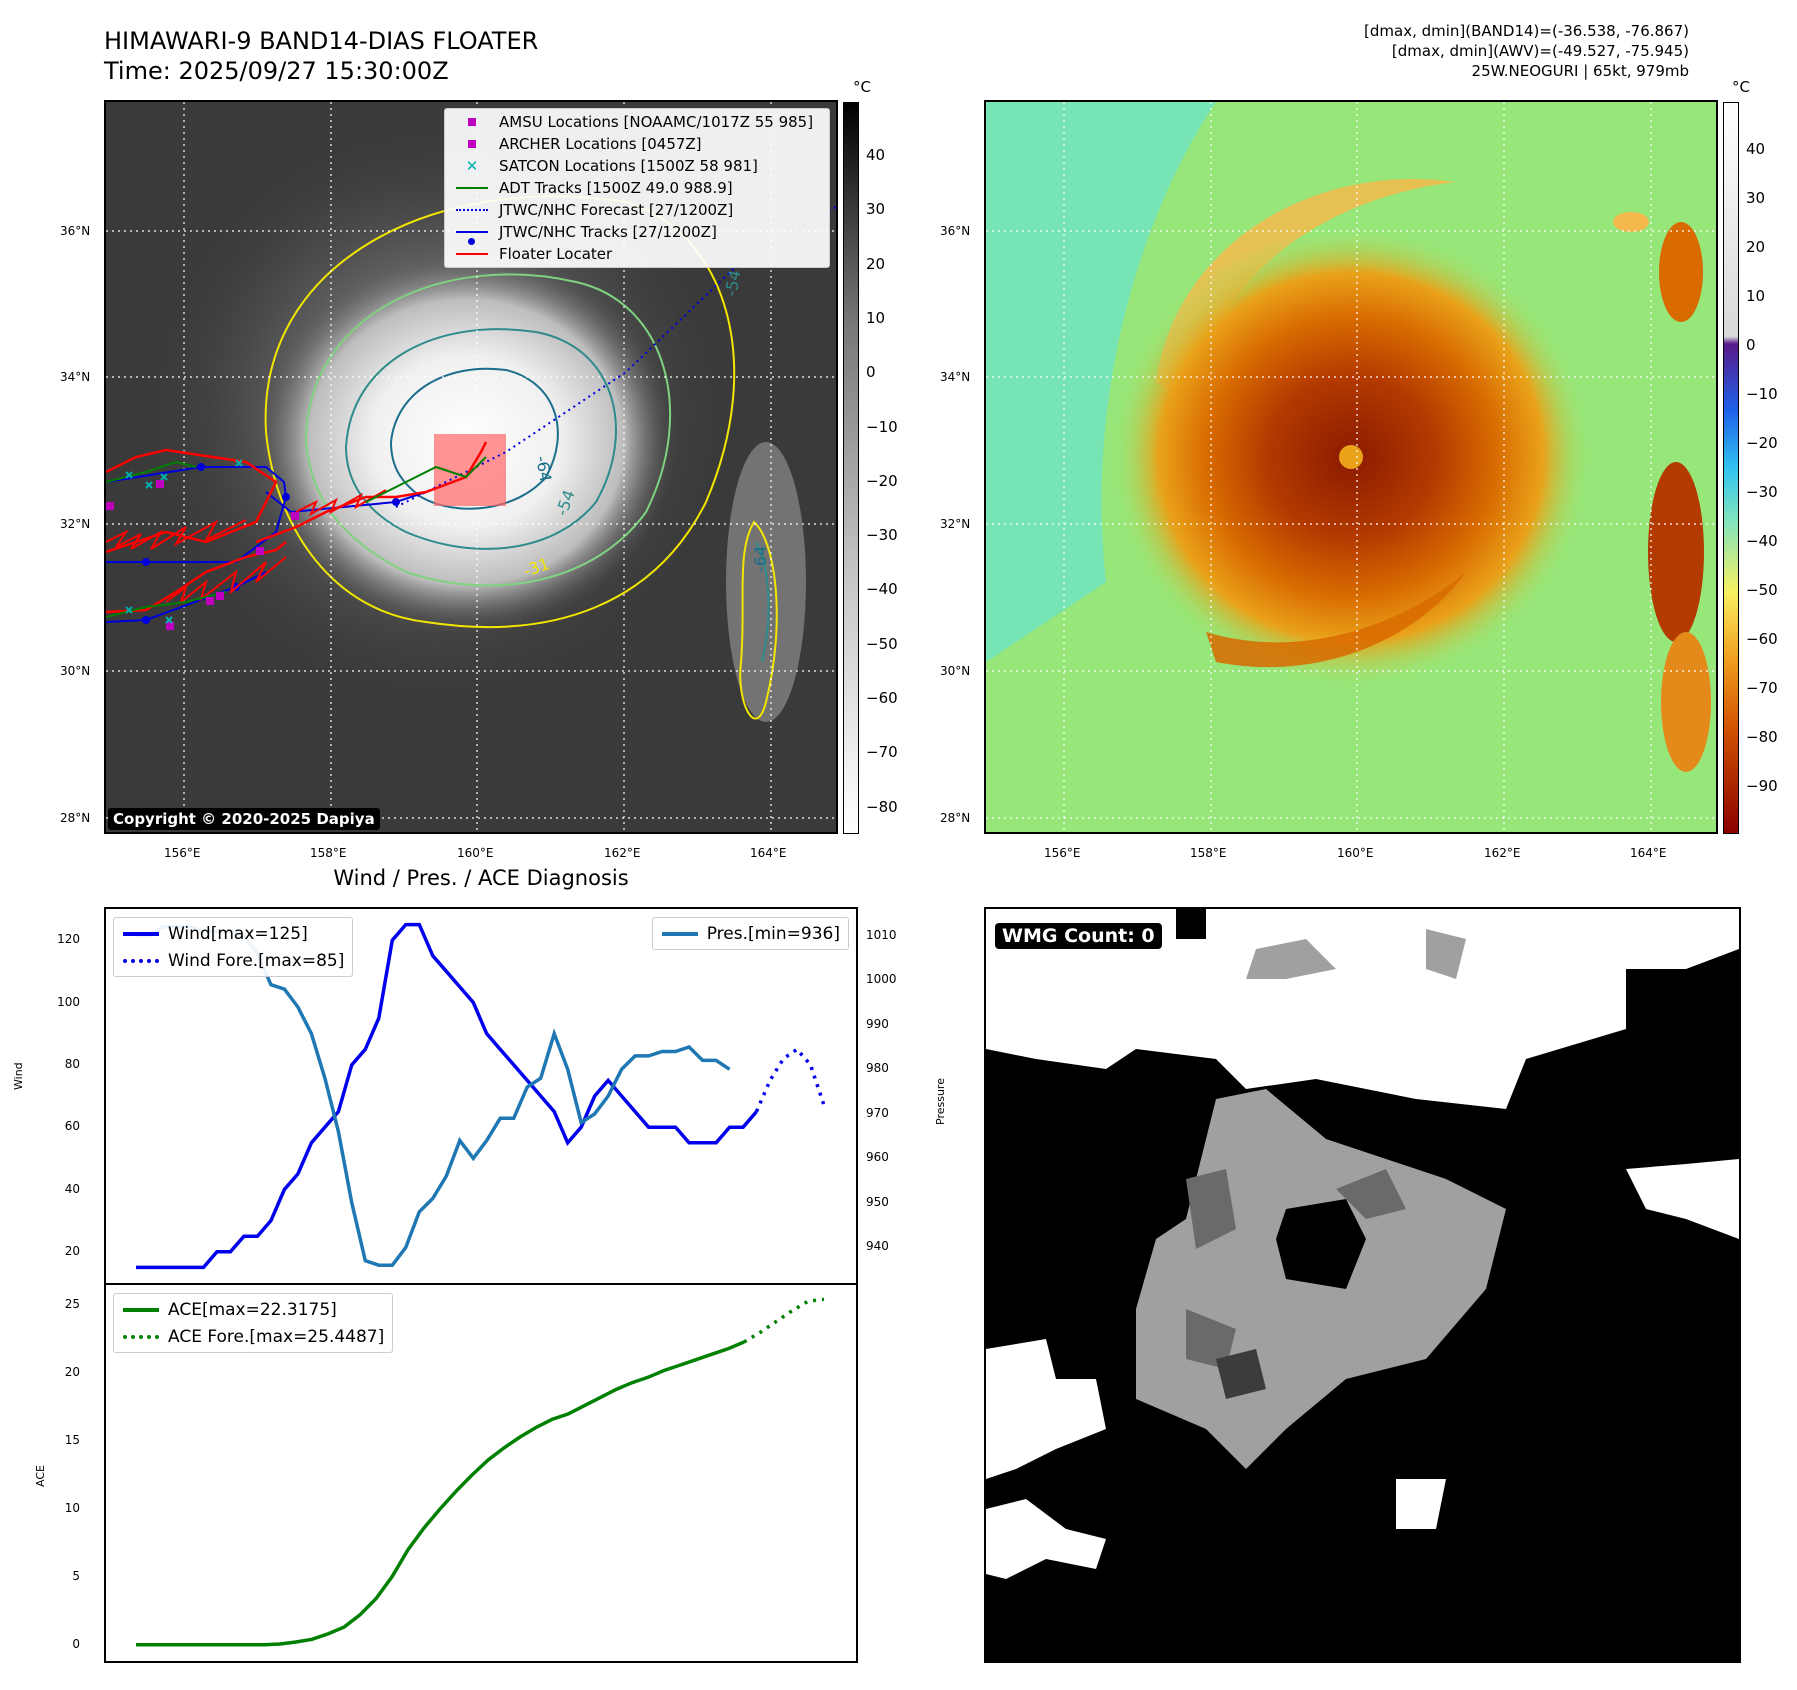 This screenshot has width=1797, height=1690. Describe the element at coordinates (76, 1643) in the screenshot. I see `axis-tick: 0` at that location.